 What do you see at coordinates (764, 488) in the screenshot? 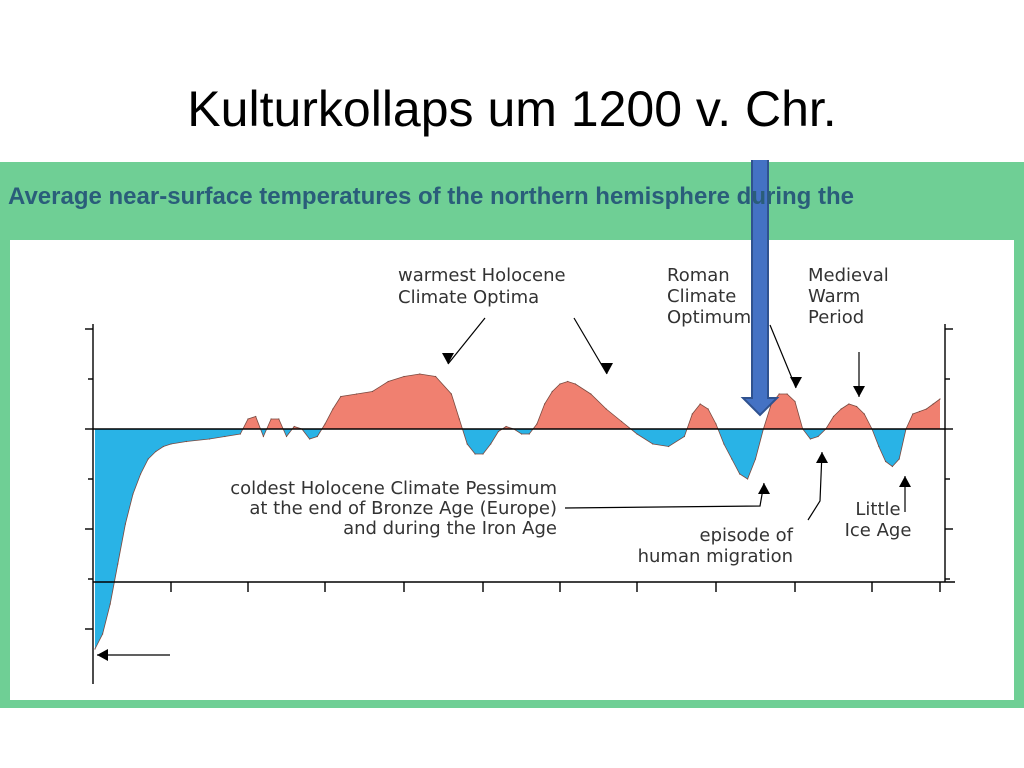
I see `arrow-coldest-head` at bounding box center [764, 488].